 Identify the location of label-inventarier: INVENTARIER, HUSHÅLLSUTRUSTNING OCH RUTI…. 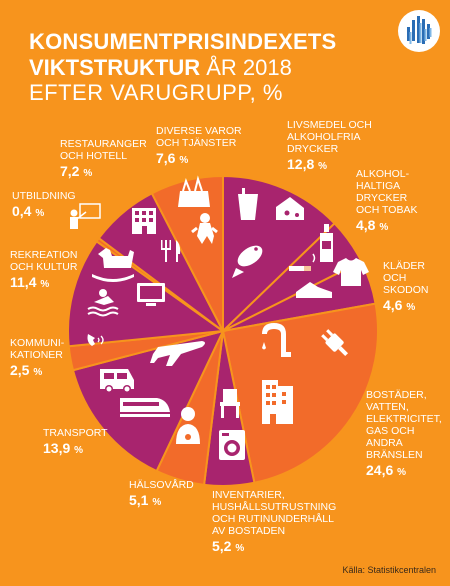
(274, 522).